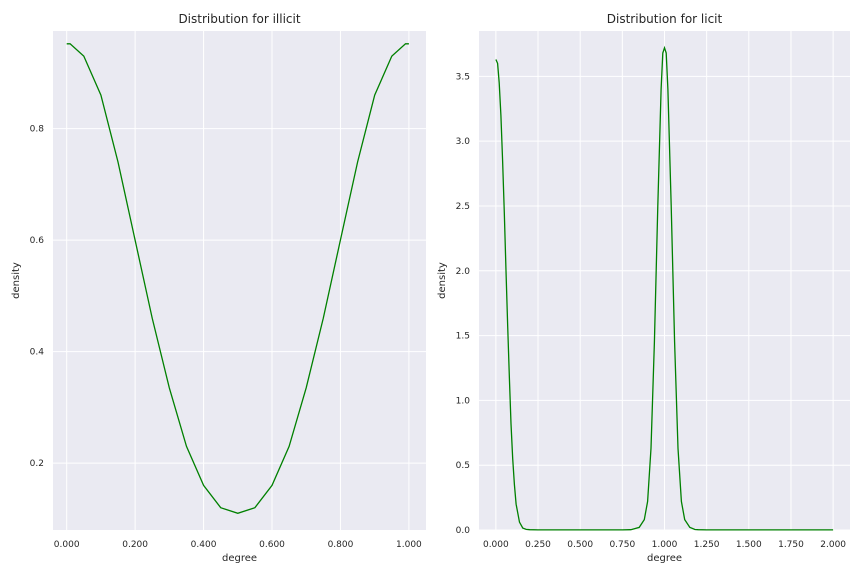 Image resolution: width=864 pixels, height=576 pixels. I want to click on y-tick-label: 3.0, so click(463, 142).